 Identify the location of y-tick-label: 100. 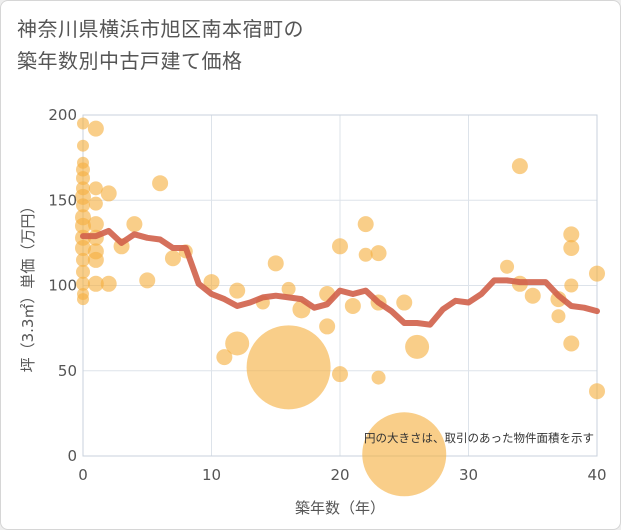
(62, 286).